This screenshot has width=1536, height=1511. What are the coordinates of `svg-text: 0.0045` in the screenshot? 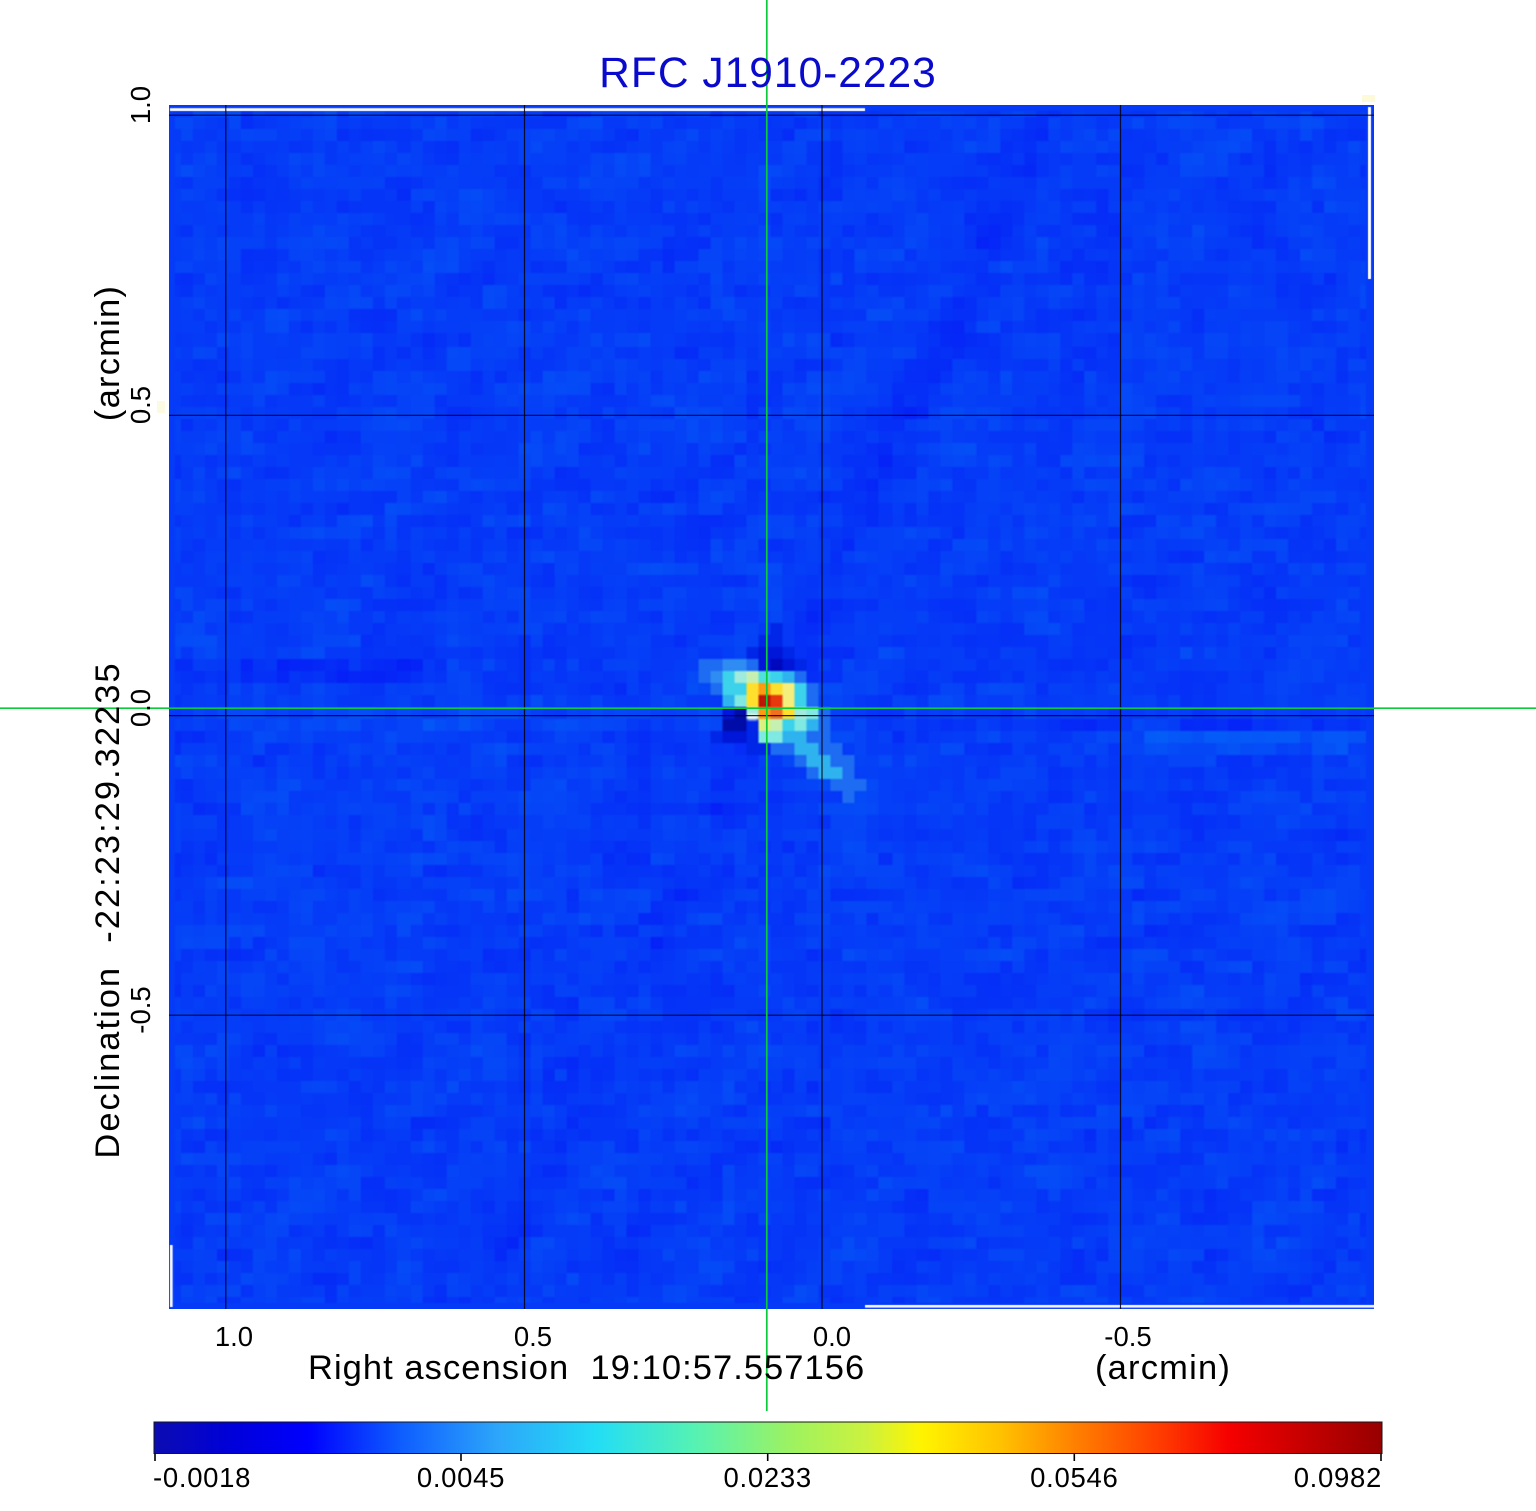 It's located at (461, 1477).